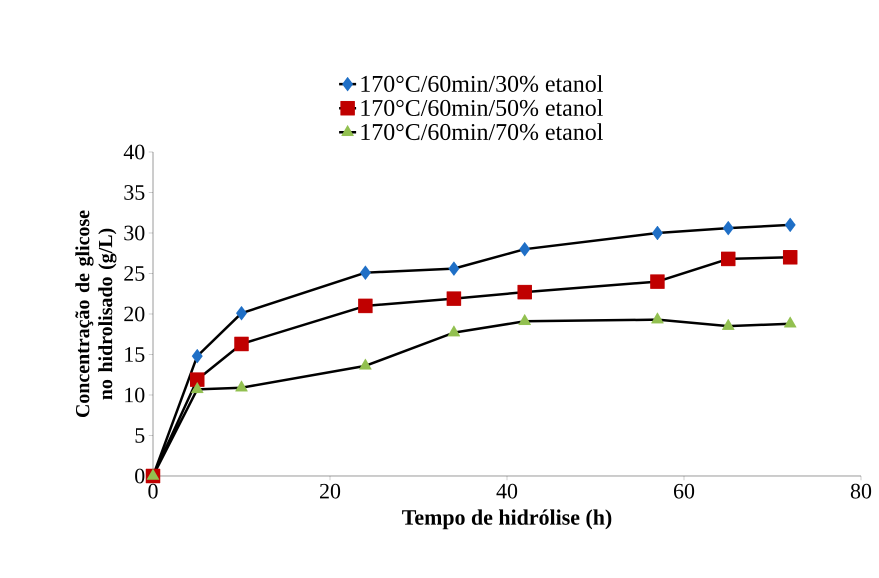 The height and width of the screenshot is (578, 879). What do you see at coordinates (134, 354) in the screenshot?
I see `y-tick-label: 15` at bounding box center [134, 354].